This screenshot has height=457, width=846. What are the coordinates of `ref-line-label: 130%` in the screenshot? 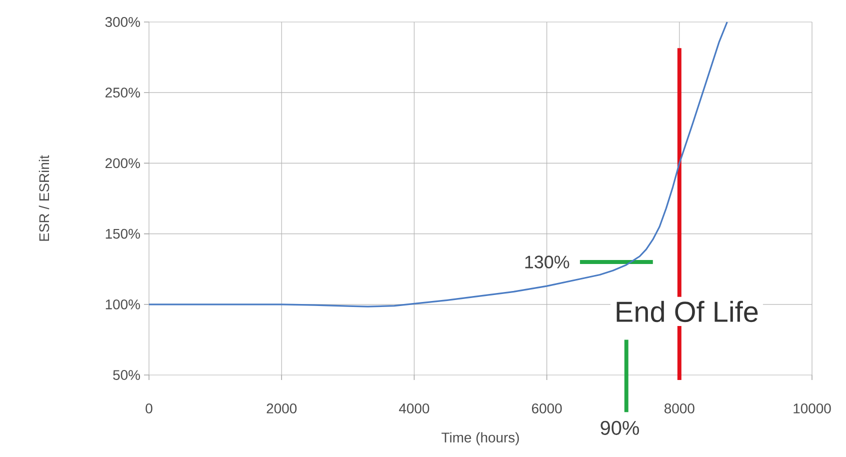 It's located at (547, 262).